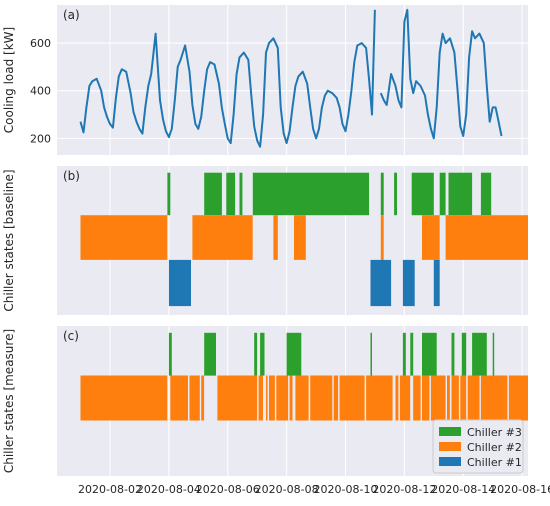 The height and width of the screenshot is (506, 550). What do you see at coordinates (110, 489) in the screenshot?
I see `x-tick-label: 2020-08-02` at bounding box center [110, 489].